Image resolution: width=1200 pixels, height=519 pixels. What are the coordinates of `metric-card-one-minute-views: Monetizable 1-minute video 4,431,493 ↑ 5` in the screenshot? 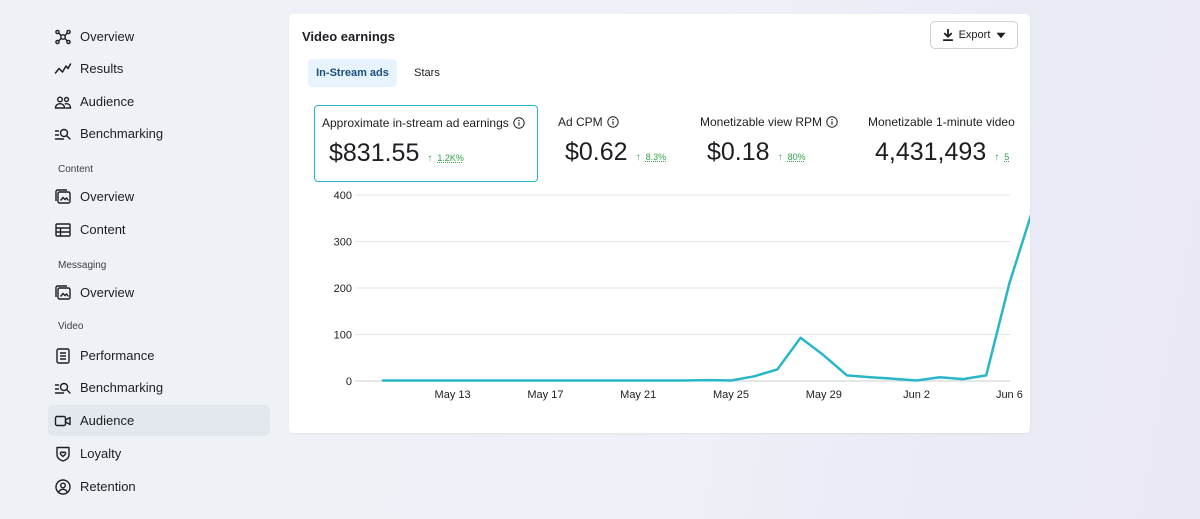 It's located at (940, 143).